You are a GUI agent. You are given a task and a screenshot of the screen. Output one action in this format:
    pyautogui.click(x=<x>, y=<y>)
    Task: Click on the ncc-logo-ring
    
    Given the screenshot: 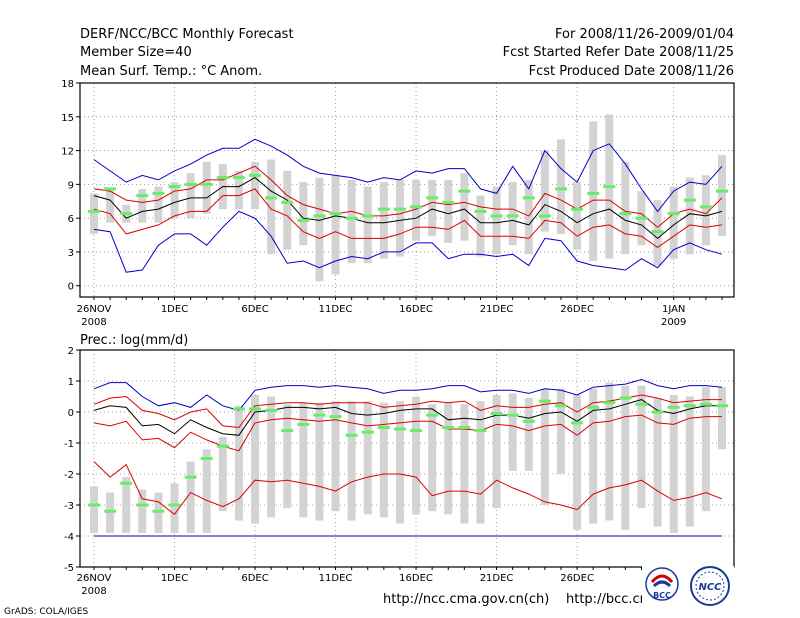 What is the action you would take?
    pyautogui.click(x=710, y=586)
    